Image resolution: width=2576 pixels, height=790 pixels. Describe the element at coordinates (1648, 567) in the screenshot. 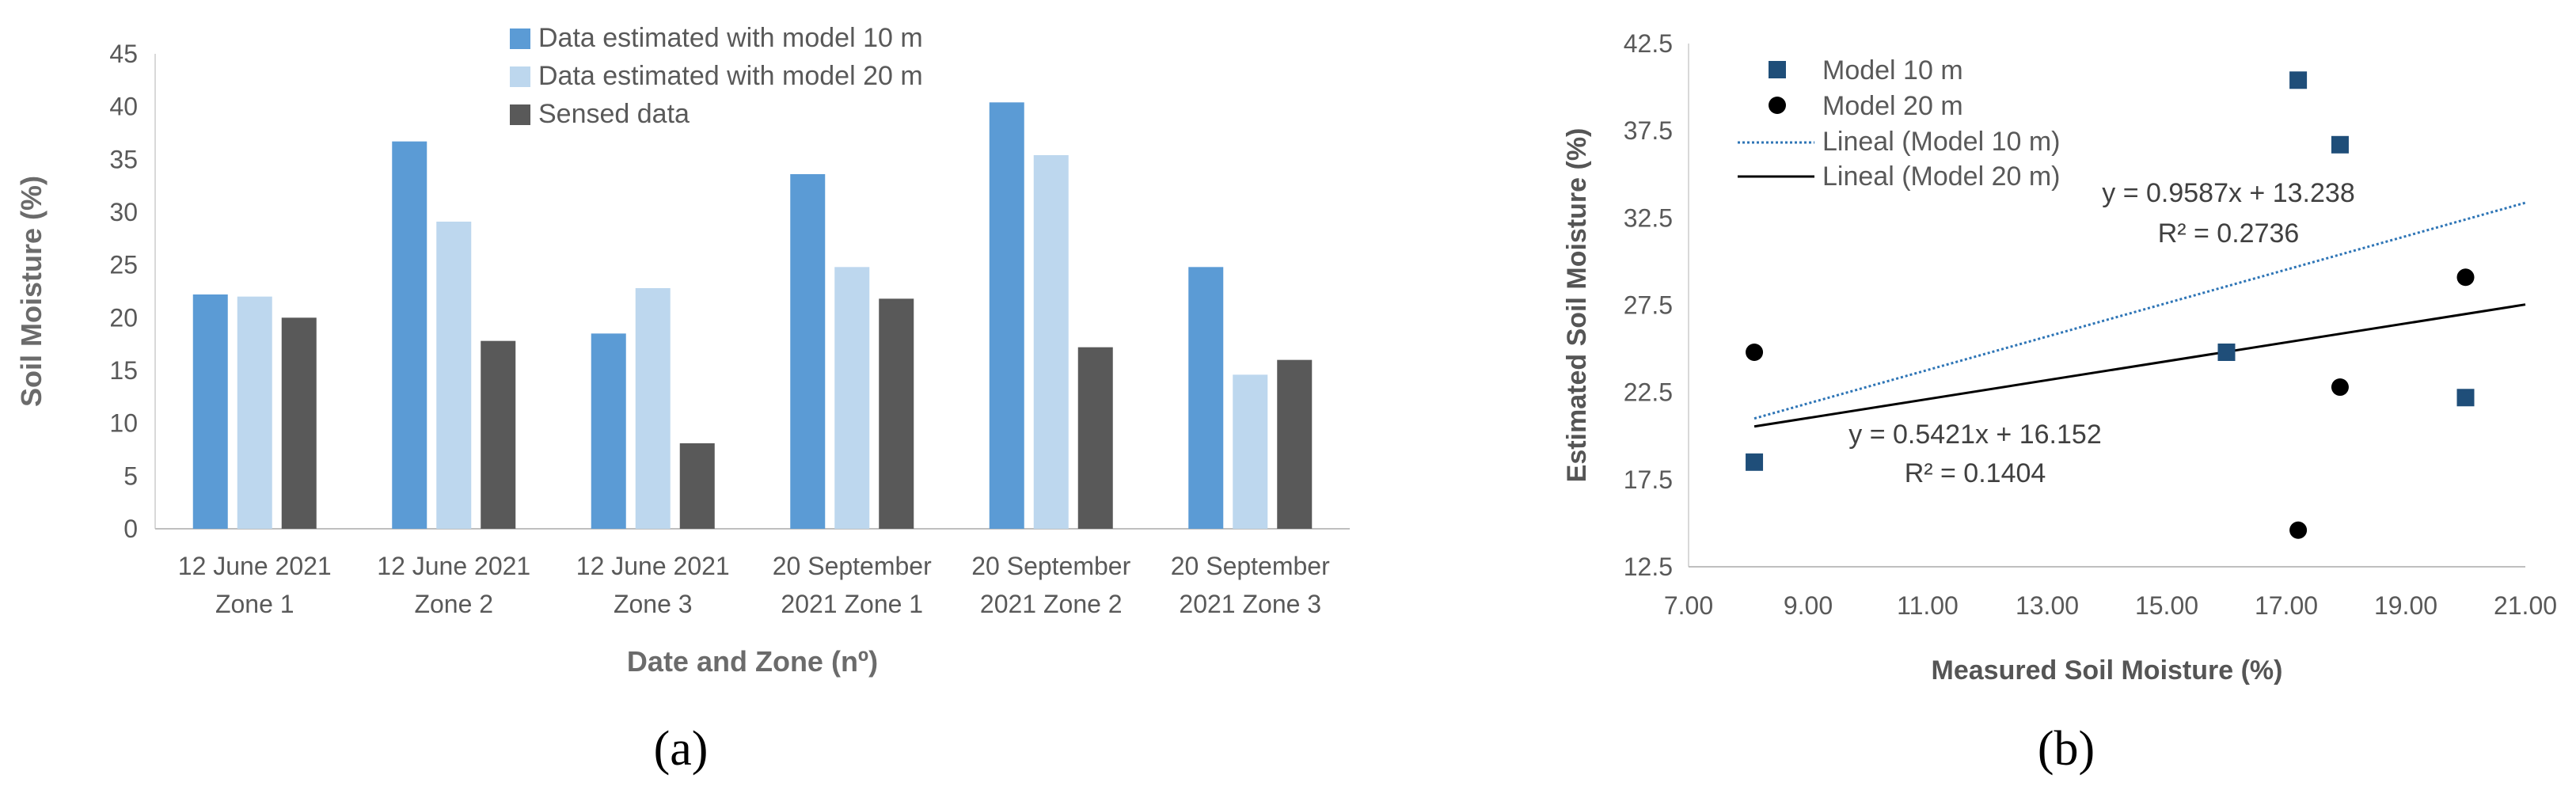

I see `y-tick-label: 12.5` at that location.